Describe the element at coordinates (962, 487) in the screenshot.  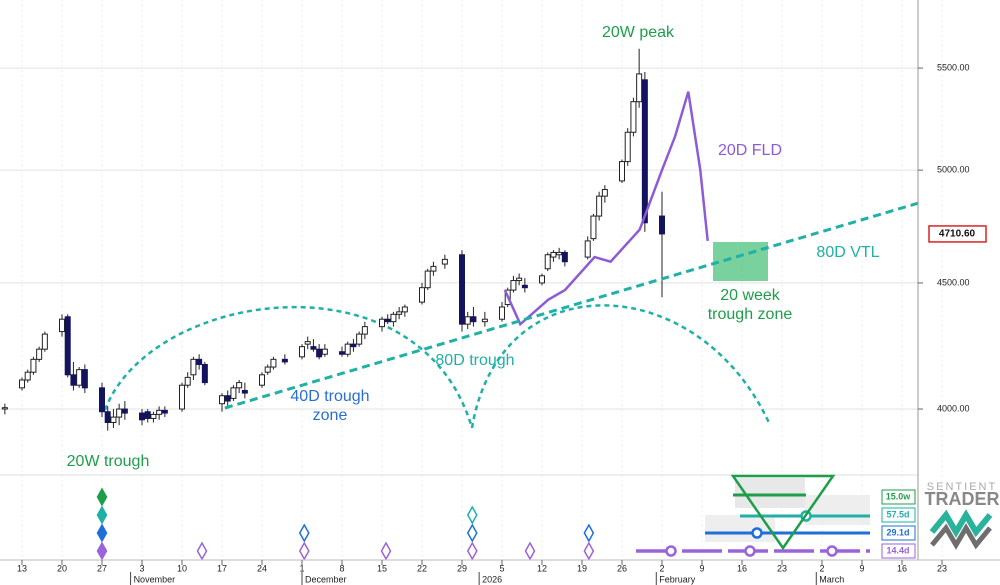
I see `logo-text: SENTIENT` at that location.